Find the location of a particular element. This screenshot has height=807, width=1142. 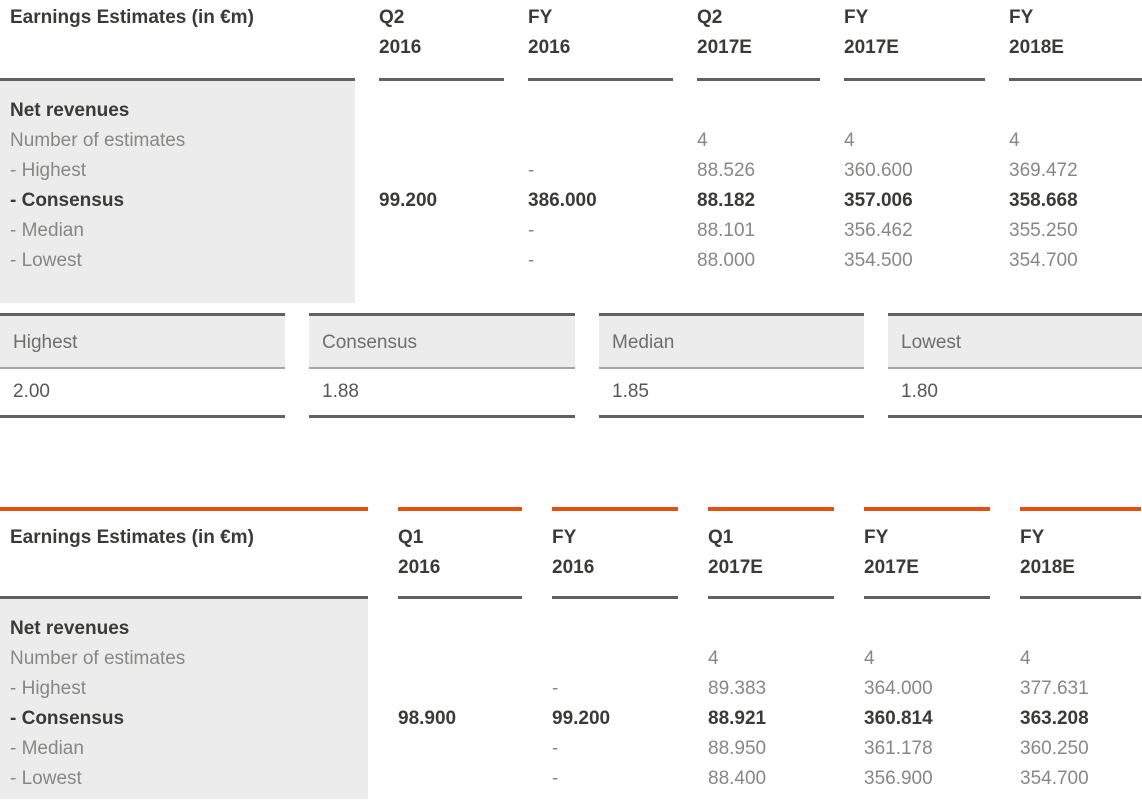

cell-value: 89.383 is located at coordinates (737, 688).